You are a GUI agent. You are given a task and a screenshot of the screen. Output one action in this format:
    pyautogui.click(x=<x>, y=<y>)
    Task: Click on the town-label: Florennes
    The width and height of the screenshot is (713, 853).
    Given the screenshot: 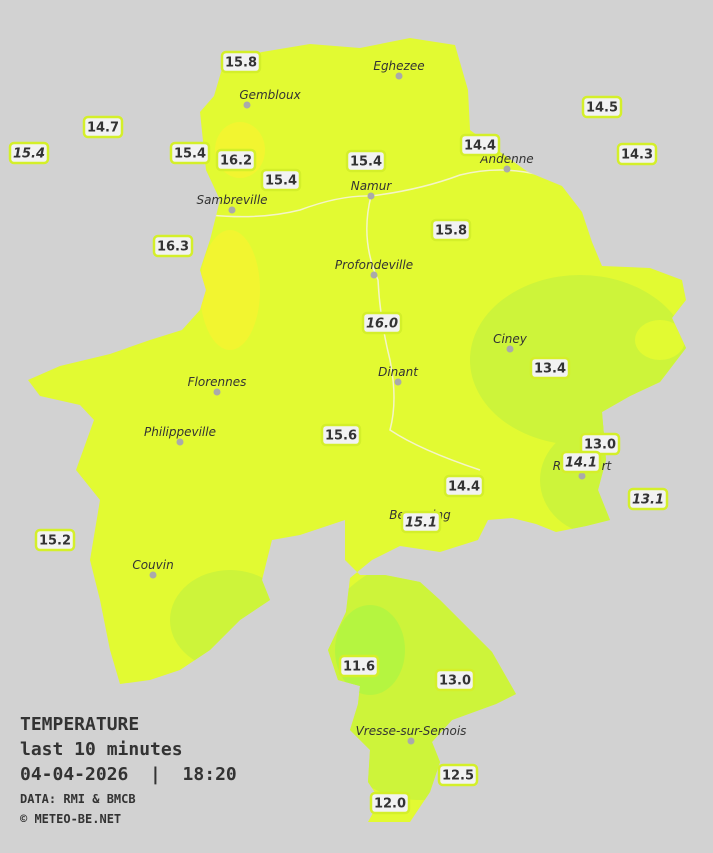 What is the action you would take?
    pyautogui.click(x=217, y=382)
    